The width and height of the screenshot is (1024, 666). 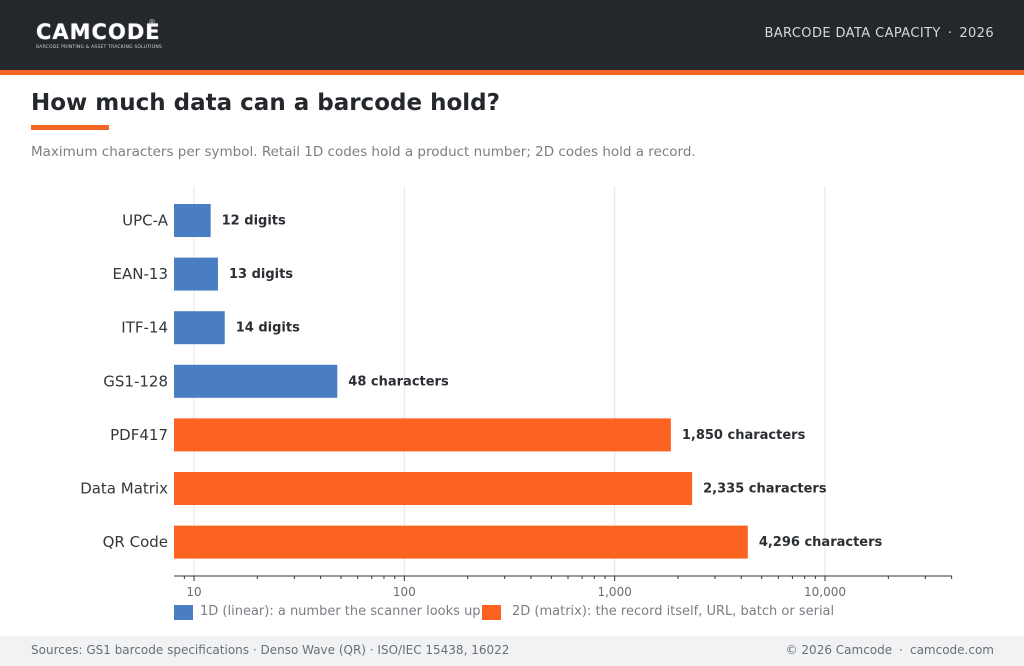 What do you see at coordinates (140, 274) in the screenshot?
I see `category-label-1: EAN-13` at bounding box center [140, 274].